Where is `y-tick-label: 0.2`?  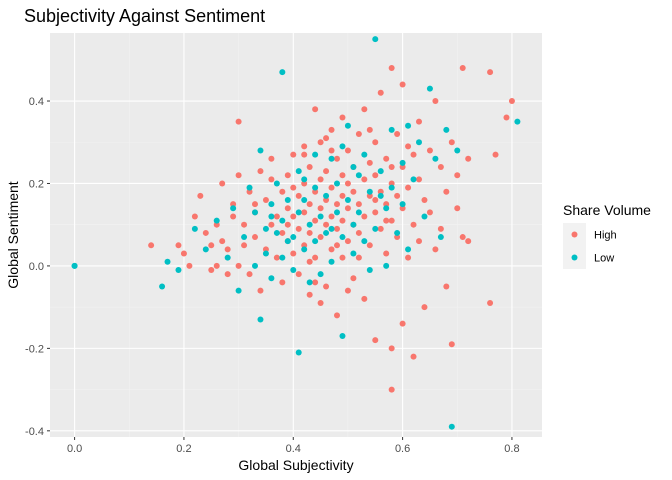 y-tick-label: 0.2 is located at coordinates (36, 184).